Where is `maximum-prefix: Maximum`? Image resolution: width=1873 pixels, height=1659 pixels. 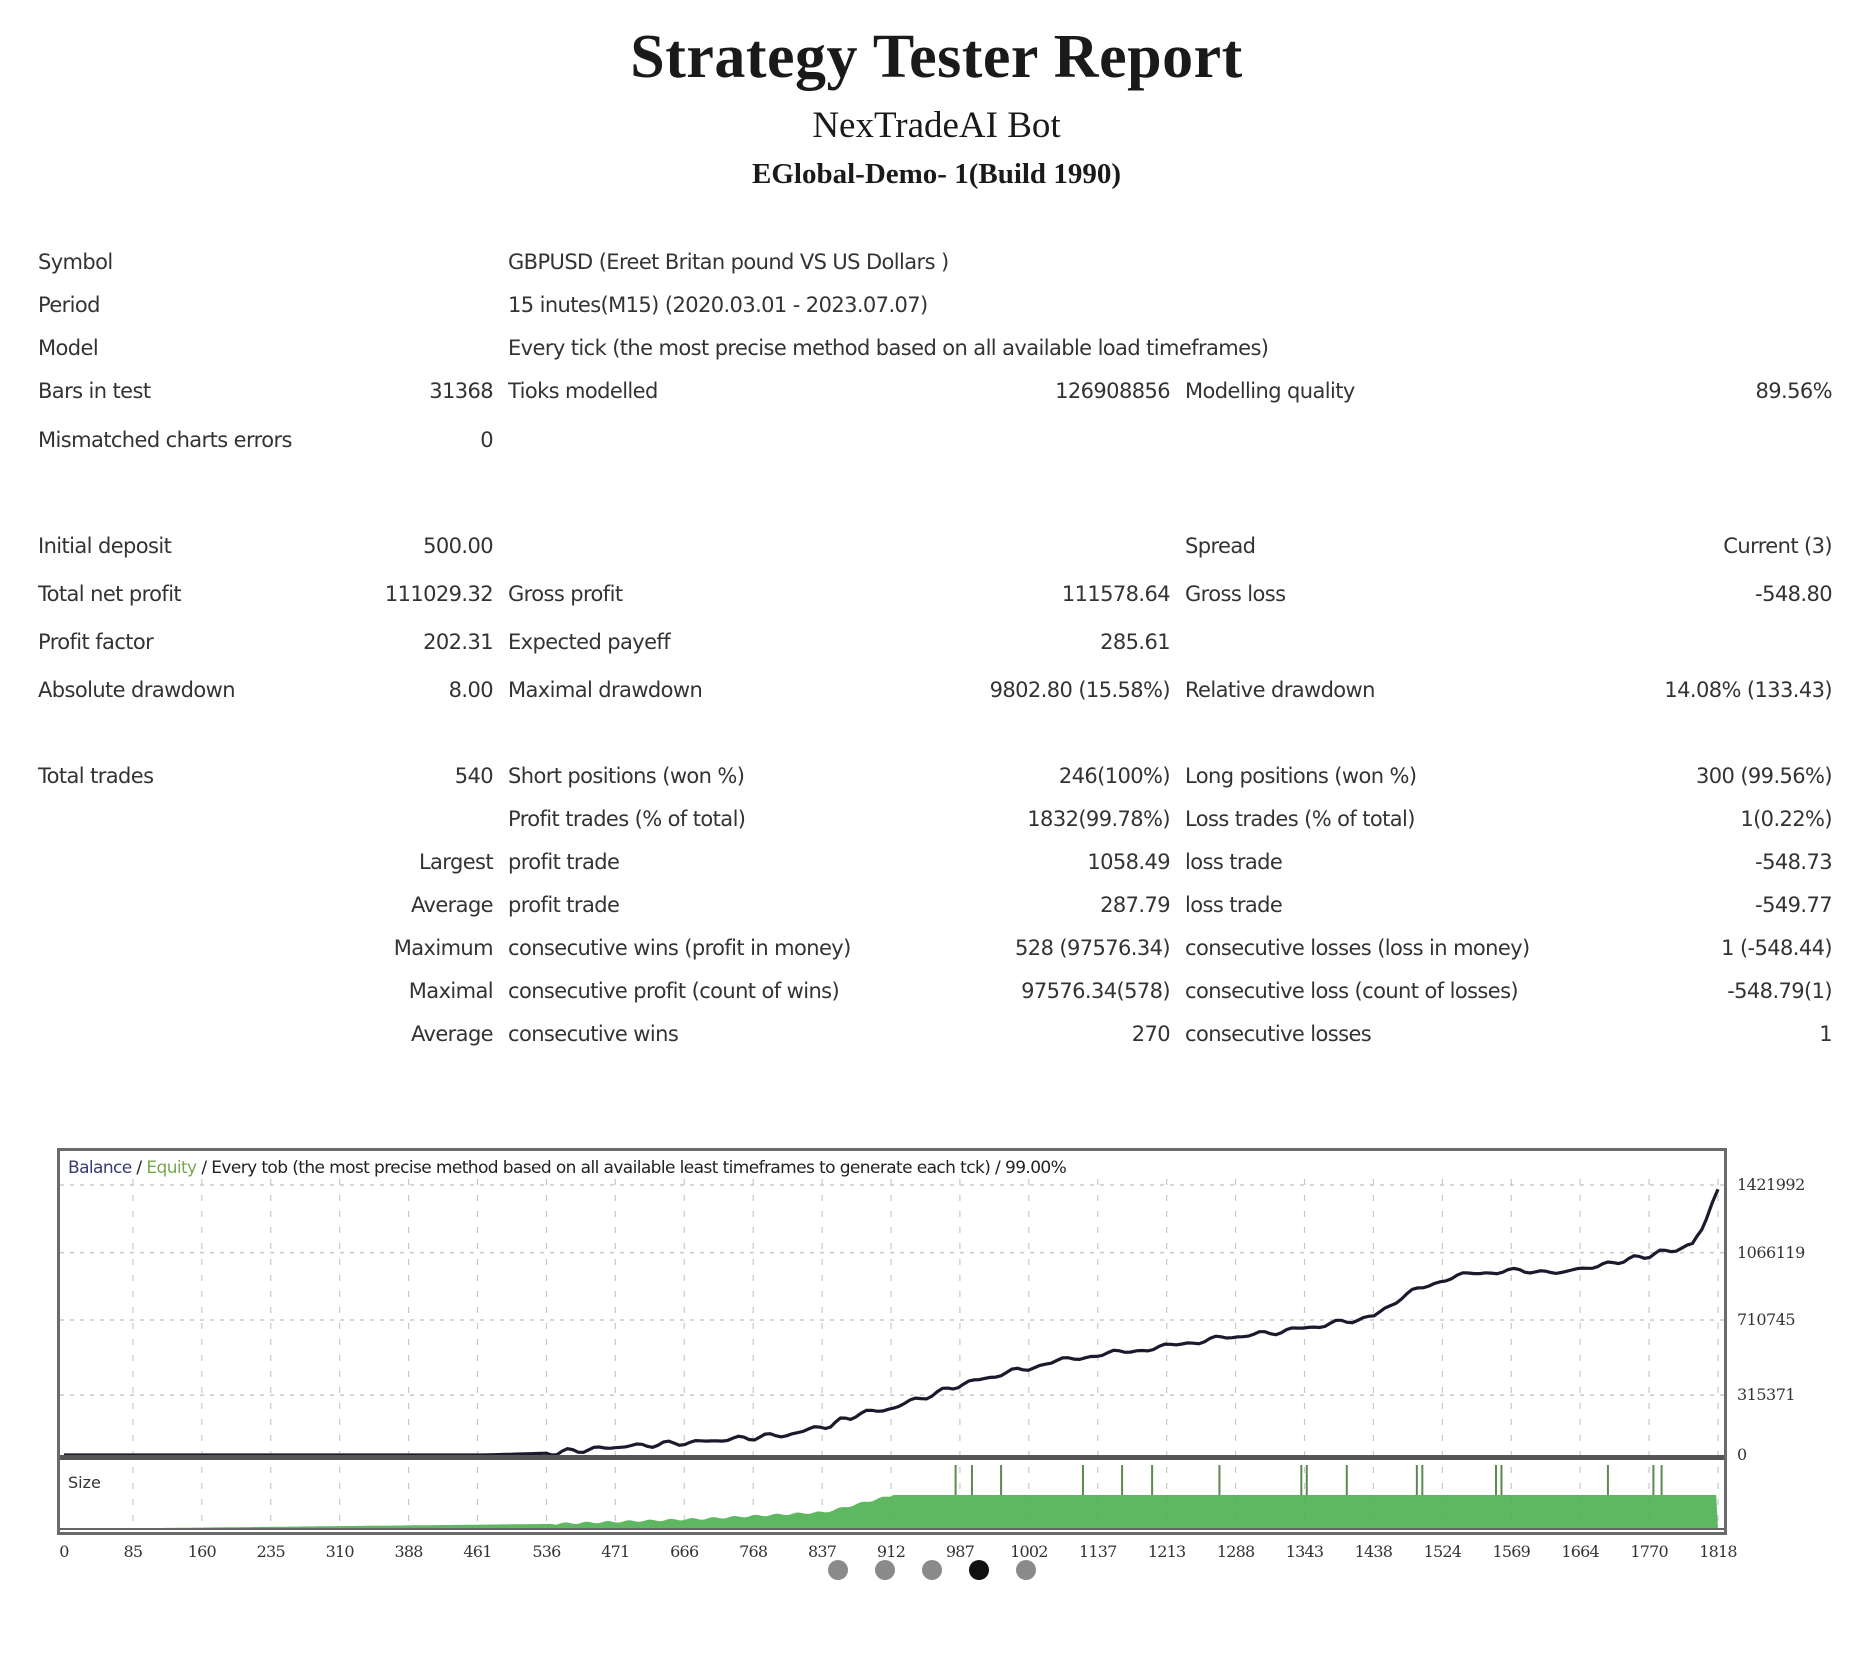
maximum-prefix: Maximum is located at coordinates (443, 948).